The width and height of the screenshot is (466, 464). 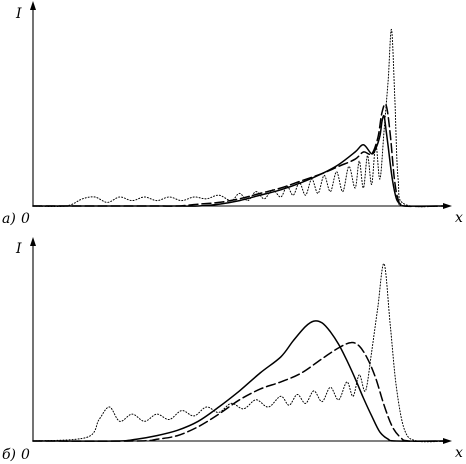 What do you see at coordinates (33, 5) in the screenshot?
I see `panel-a-y-axis-arrow` at bounding box center [33, 5].